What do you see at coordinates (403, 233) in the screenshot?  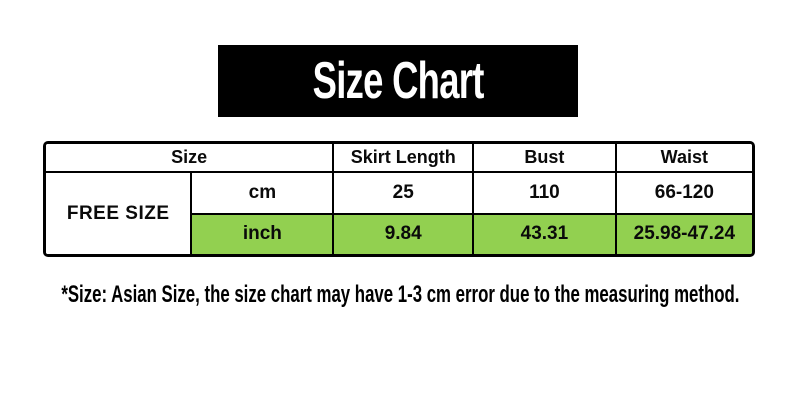 I see `skirt-length-inch-value: 9.84` at bounding box center [403, 233].